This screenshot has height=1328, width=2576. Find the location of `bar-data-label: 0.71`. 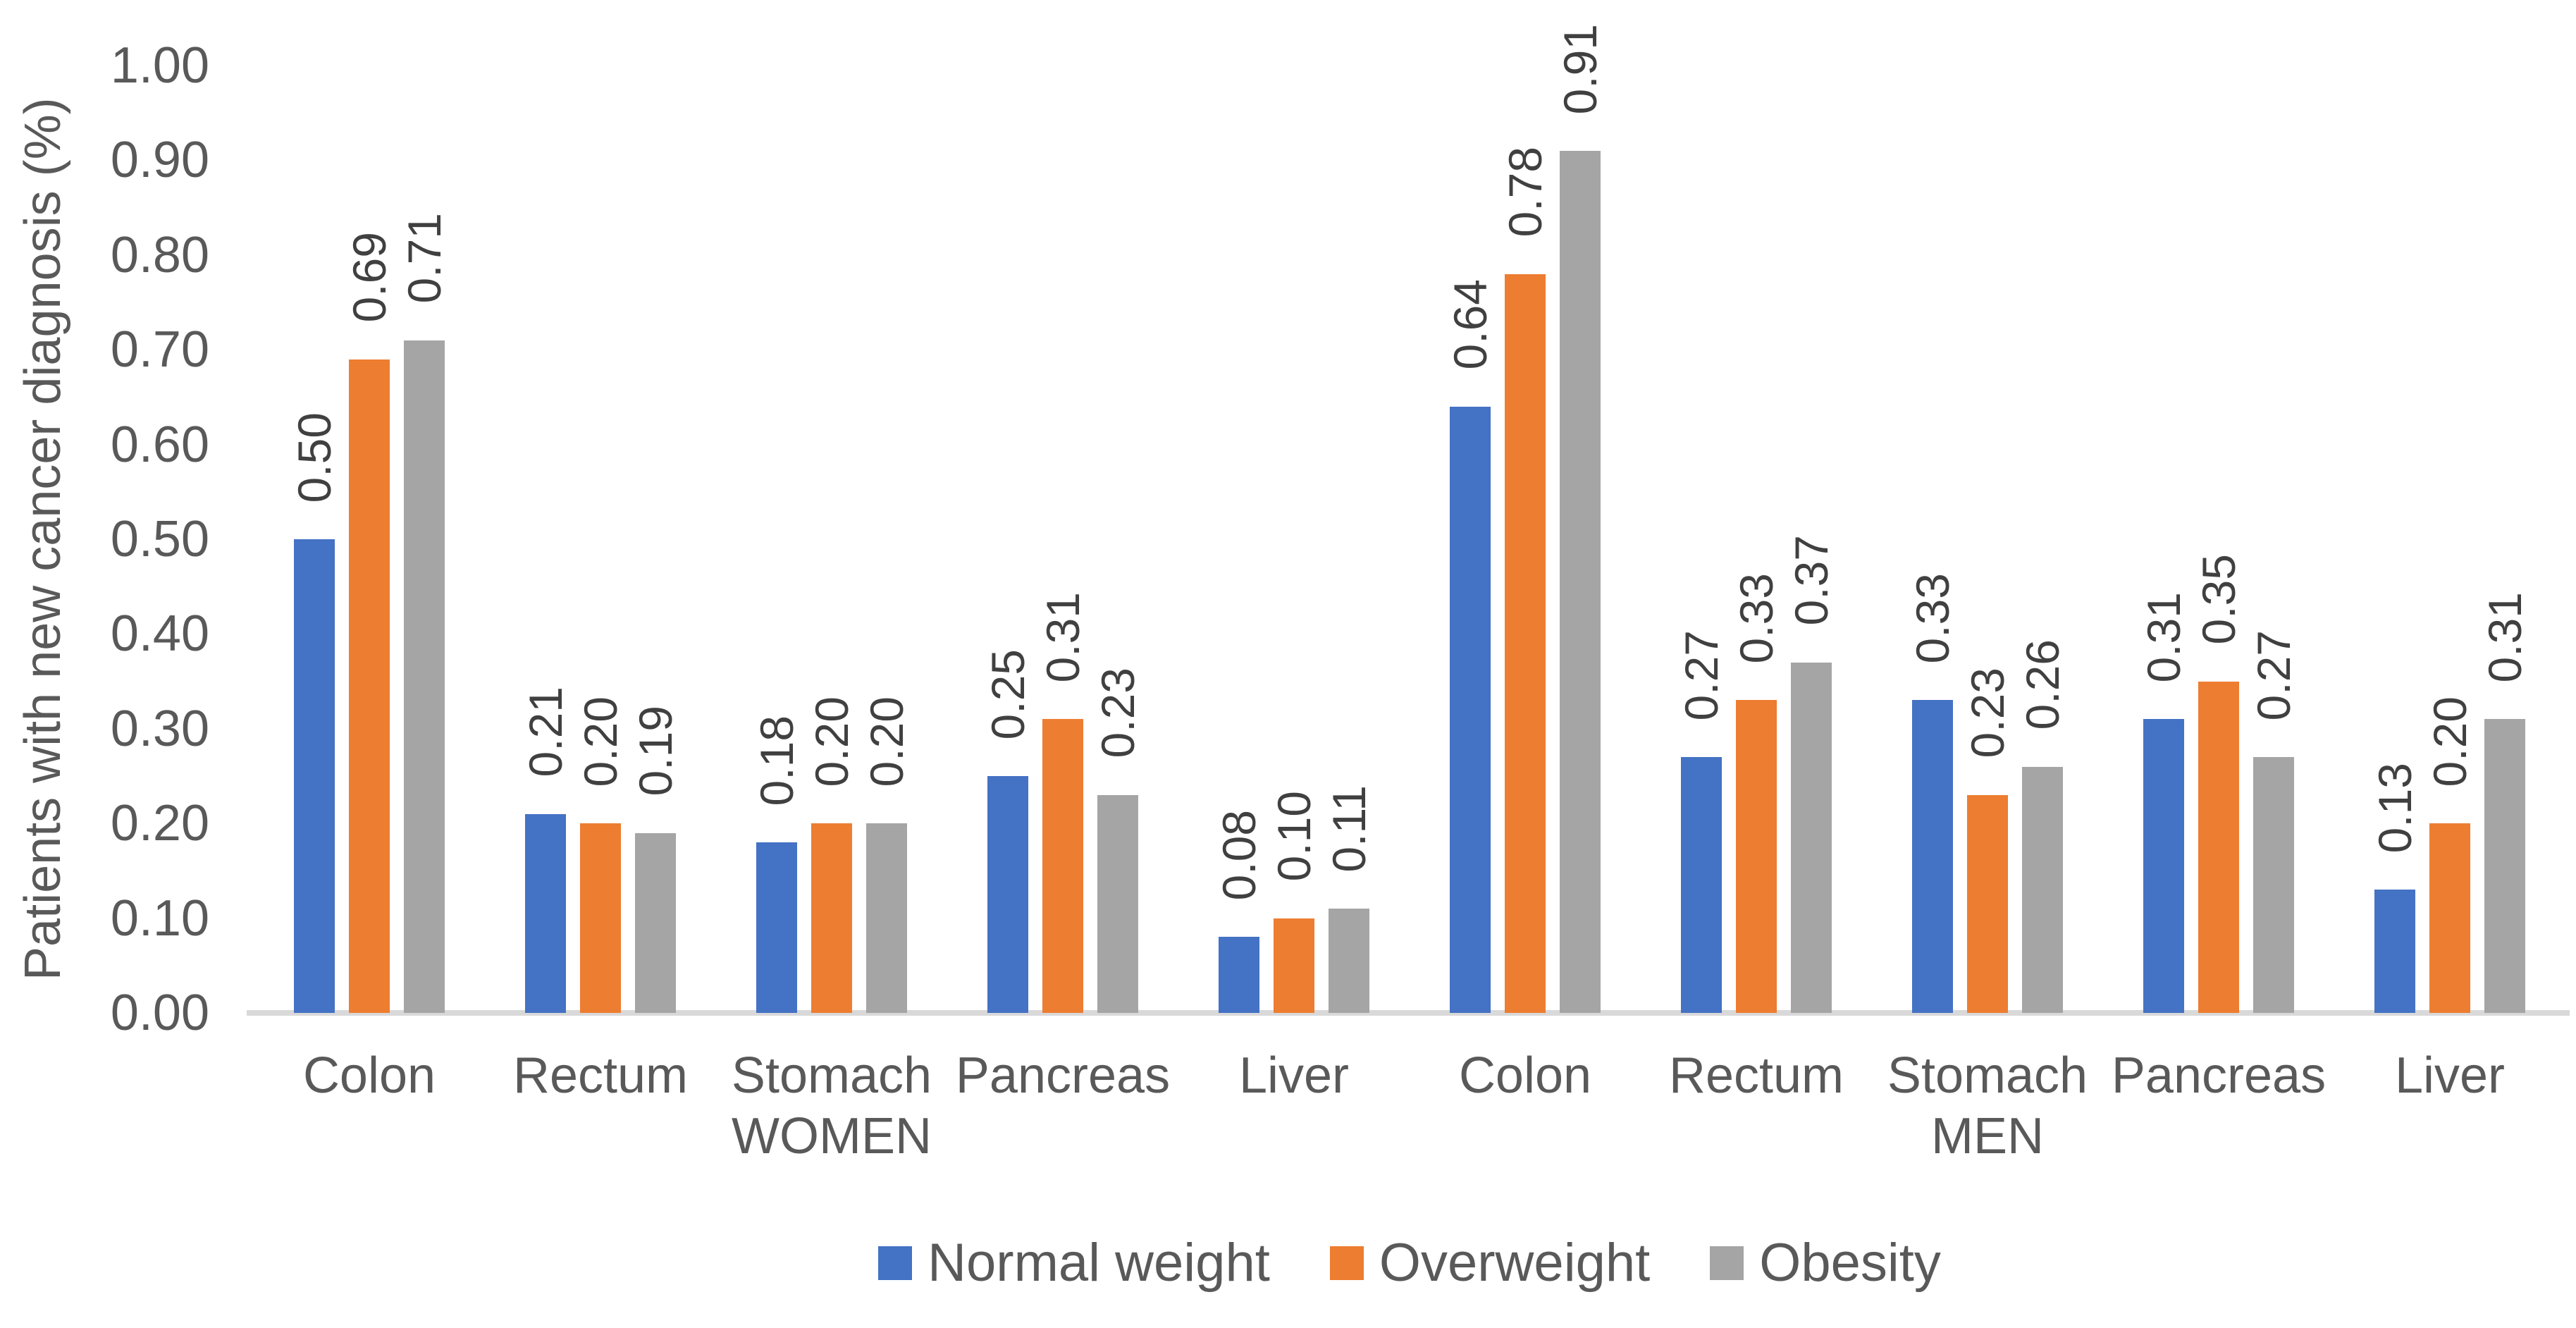

bar-data-label: 0.71 is located at coordinates (424, 258).